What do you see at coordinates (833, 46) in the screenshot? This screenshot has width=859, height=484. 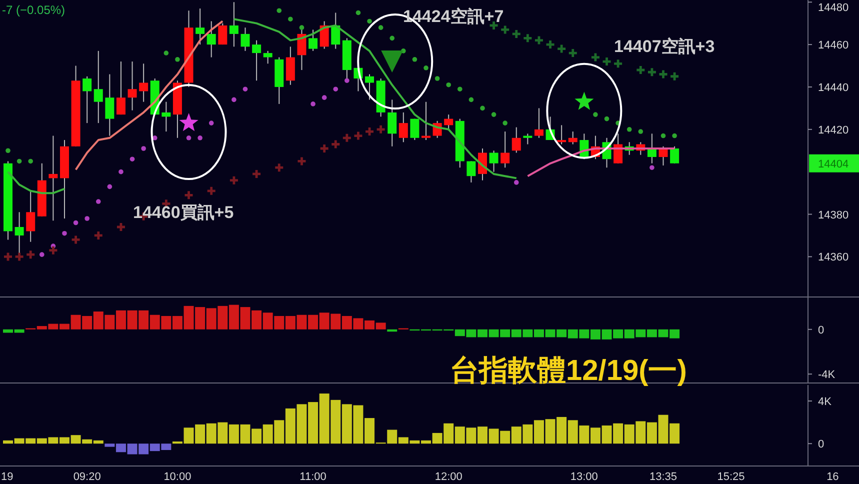 I see `y-tick-label: 14460` at bounding box center [833, 46].